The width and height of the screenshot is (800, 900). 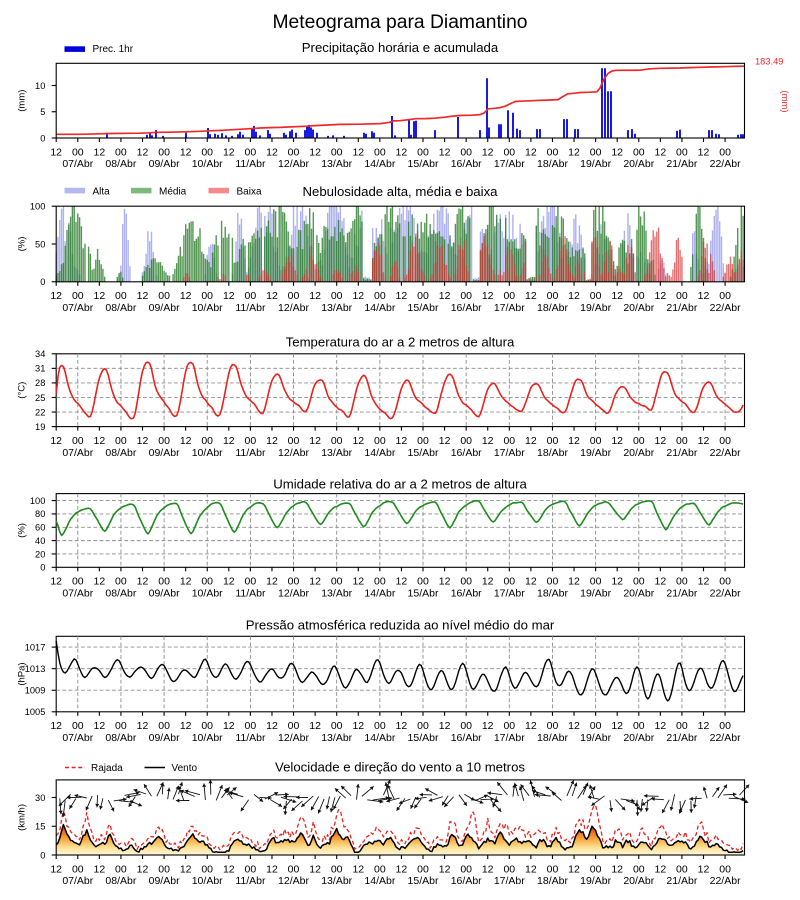 What do you see at coordinates (681, 164) in the screenshot?
I see `svg-text: 21/Abr` at bounding box center [681, 164].